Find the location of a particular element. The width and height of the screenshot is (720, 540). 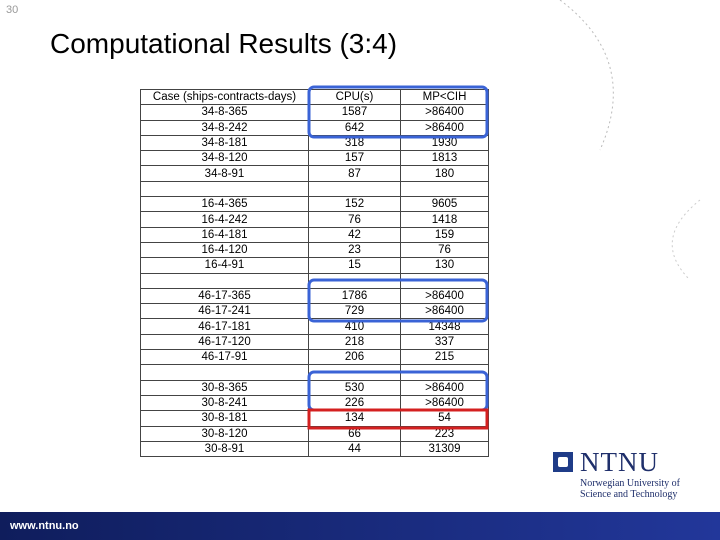

cell: 23 is located at coordinates (354, 250).